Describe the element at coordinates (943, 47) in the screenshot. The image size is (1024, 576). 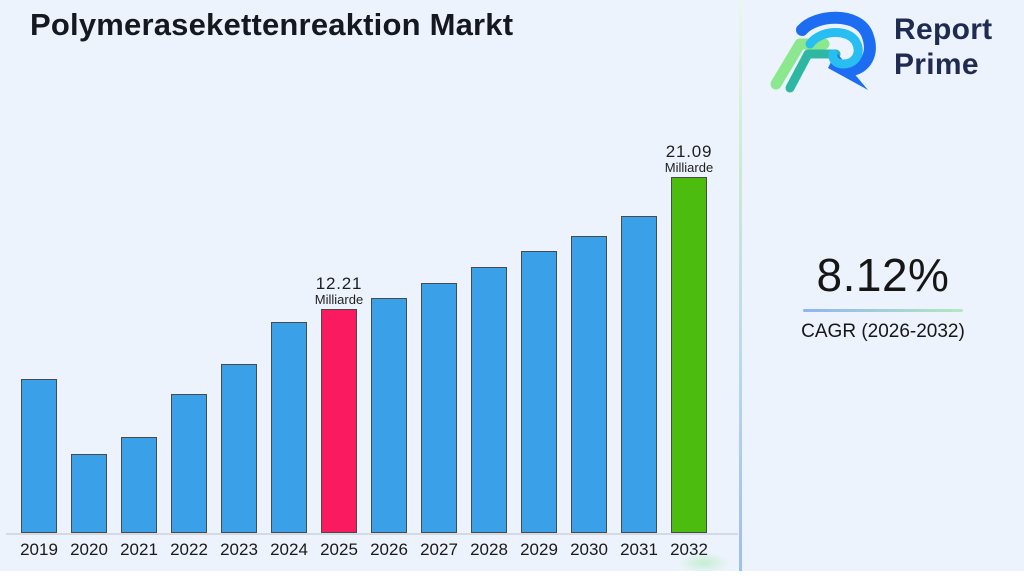
I see `report-prime-logo-text: Report Prime` at that location.